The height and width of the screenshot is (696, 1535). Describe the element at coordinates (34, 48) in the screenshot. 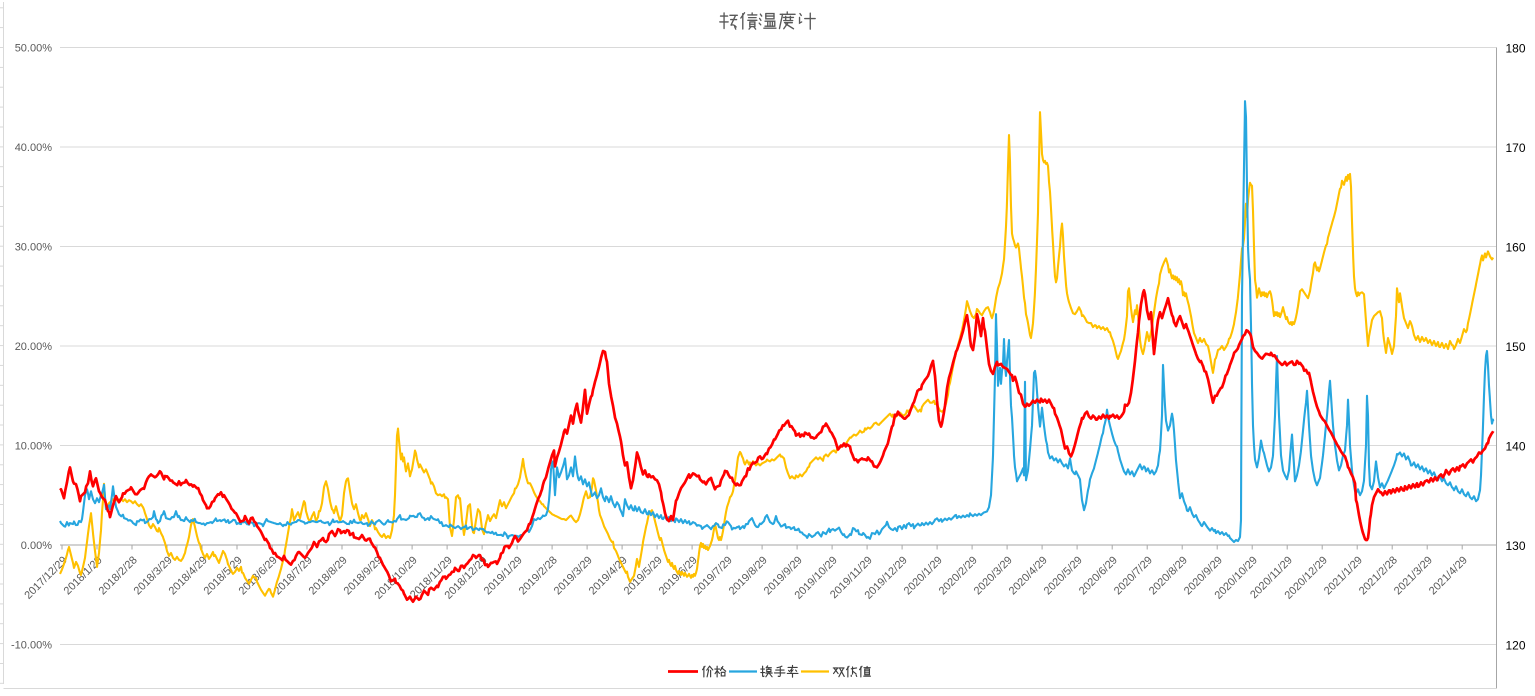

I see `svg-text: 50.00%` at that location.